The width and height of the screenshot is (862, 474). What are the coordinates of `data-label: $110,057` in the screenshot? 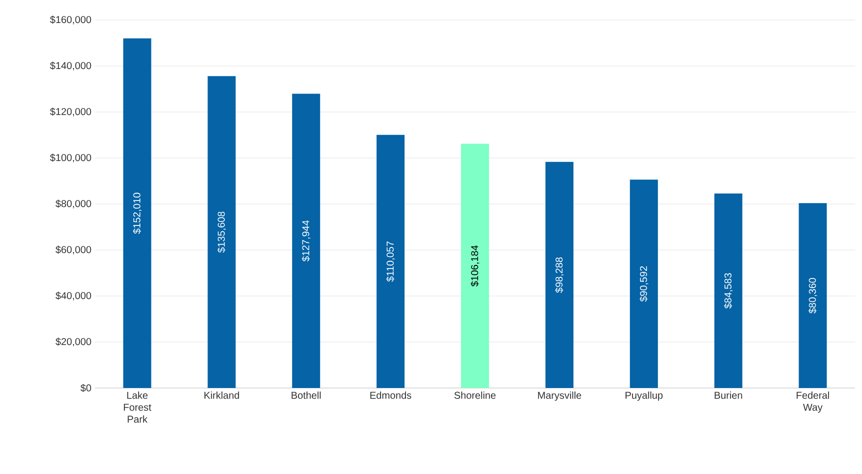 It's located at (390, 262).